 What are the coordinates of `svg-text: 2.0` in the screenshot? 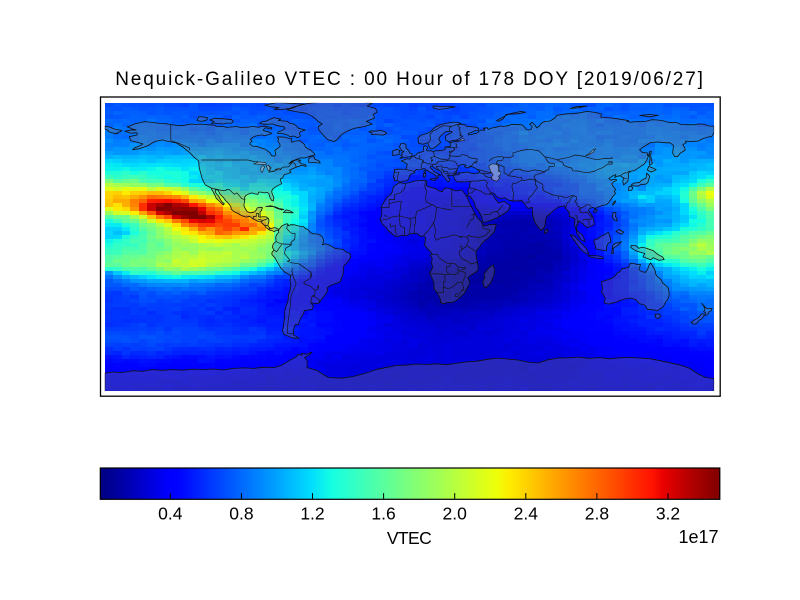 It's located at (455, 513).